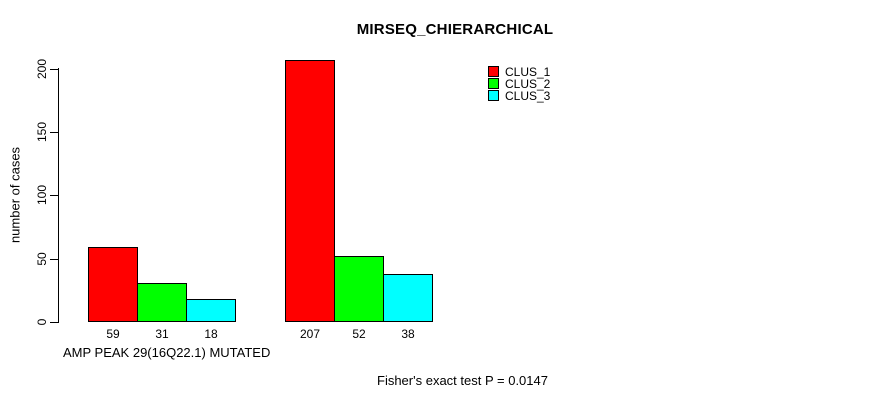  What do you see at coordinates (42, 132) in the screenshot?
I see `y-axis-tick-label: 150` at bounding box center [42, 132].